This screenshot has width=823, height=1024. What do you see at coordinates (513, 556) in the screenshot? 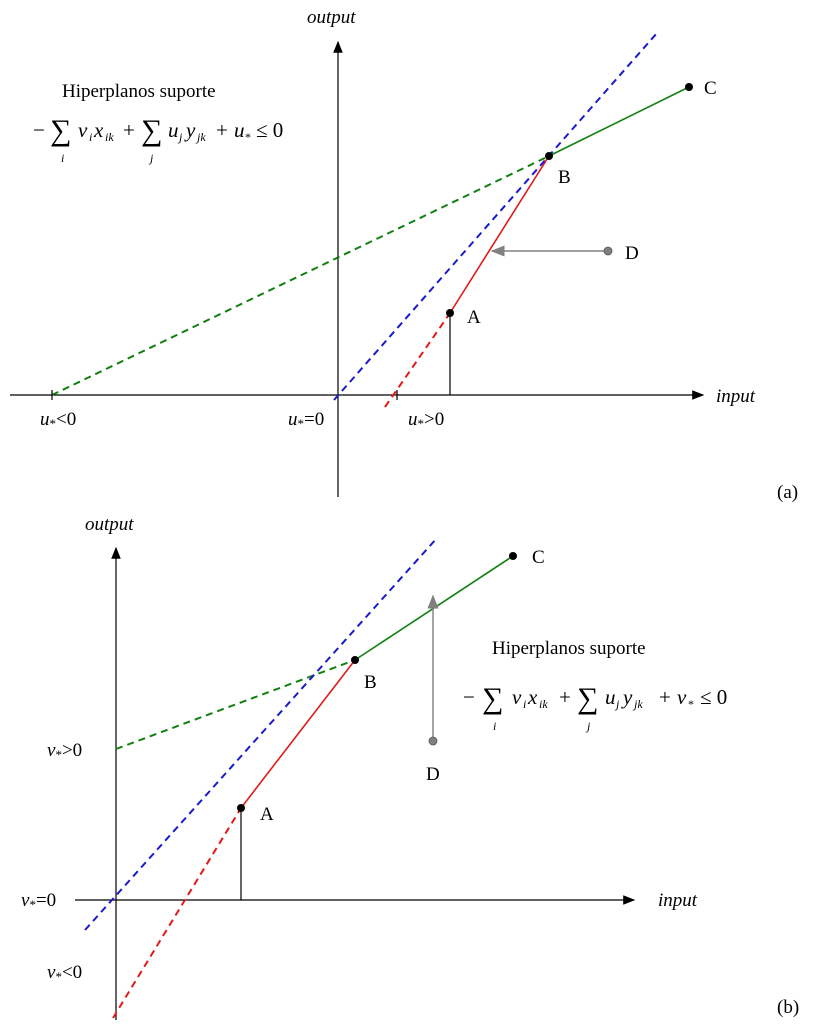
I see `panel-b-point-c` at bounding box center [513, 556].